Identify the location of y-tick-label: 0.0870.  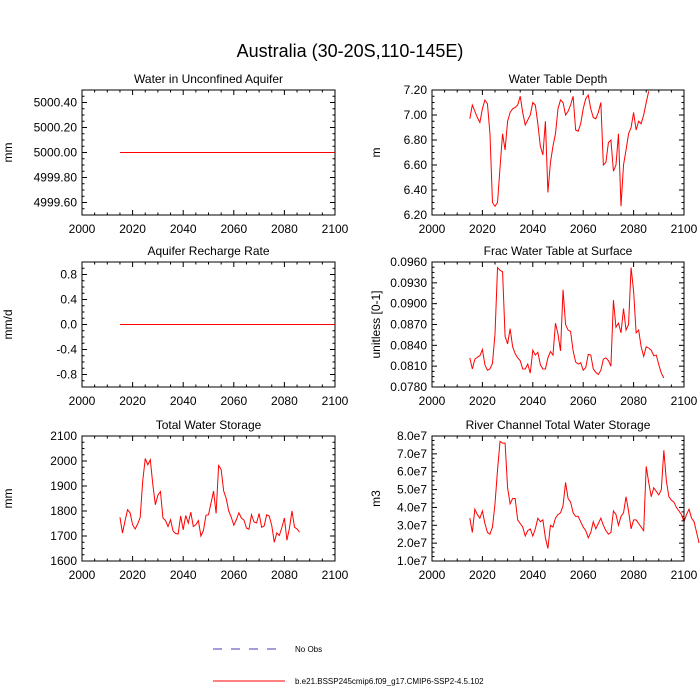
(408, 325).